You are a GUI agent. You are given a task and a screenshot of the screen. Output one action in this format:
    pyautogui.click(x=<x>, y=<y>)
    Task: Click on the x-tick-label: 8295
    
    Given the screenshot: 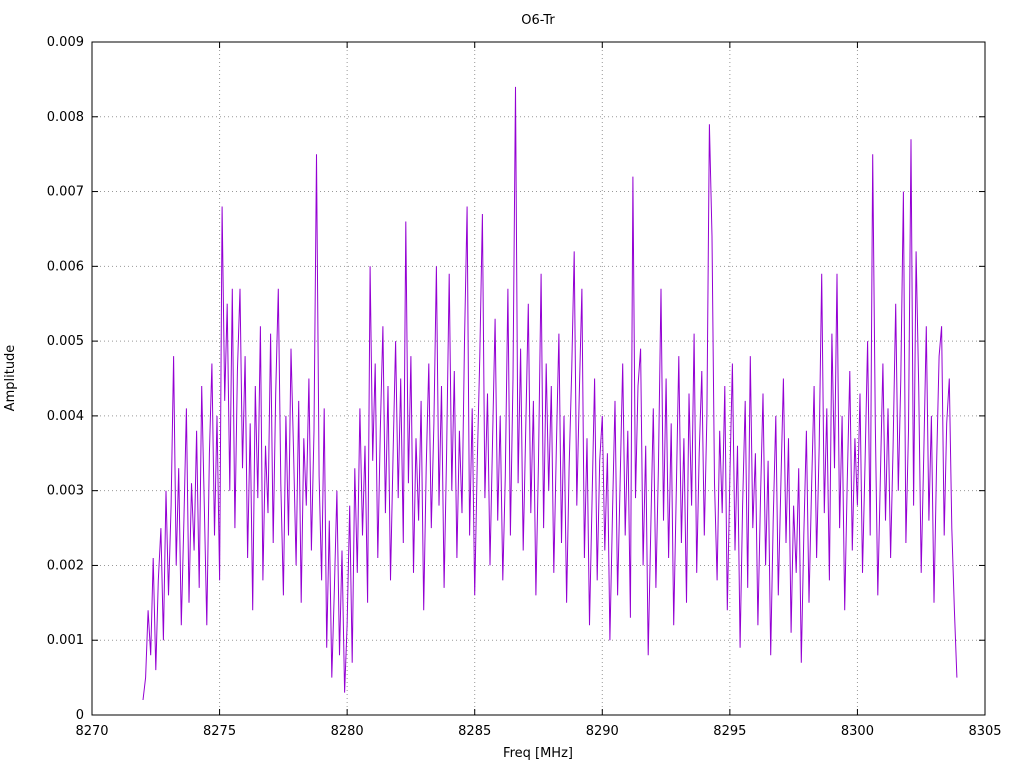 What is the action you would take?
    pyautogui.click(x=729, y=731)
    